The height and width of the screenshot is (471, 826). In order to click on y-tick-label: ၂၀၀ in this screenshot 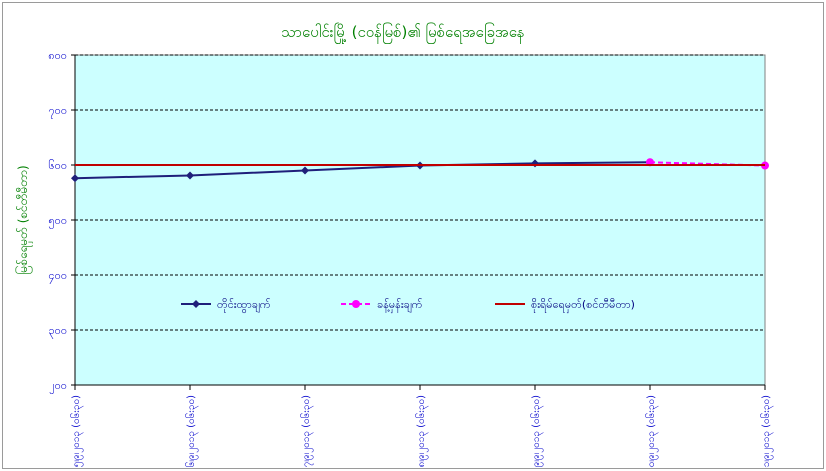, I will do `click(58, 386)`.